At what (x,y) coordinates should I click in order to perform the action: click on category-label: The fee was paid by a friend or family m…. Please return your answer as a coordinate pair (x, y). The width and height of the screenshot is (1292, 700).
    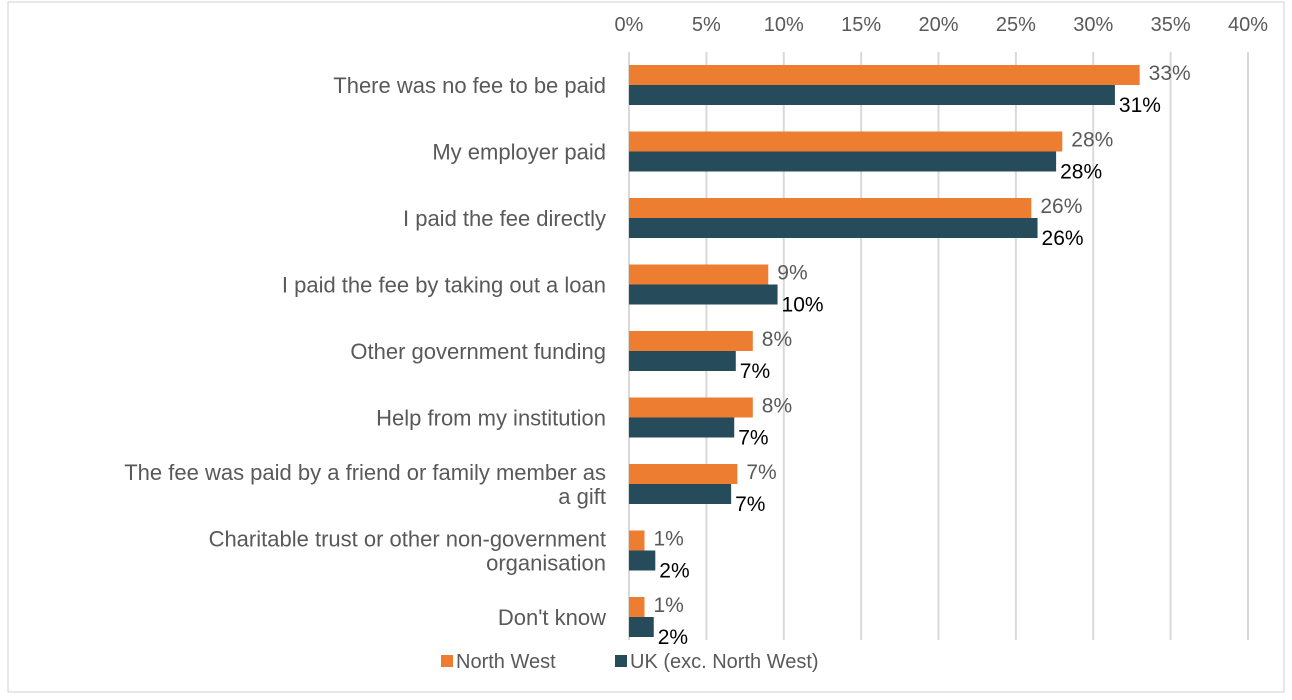
    Looking at the image, I should click on (365, 484).